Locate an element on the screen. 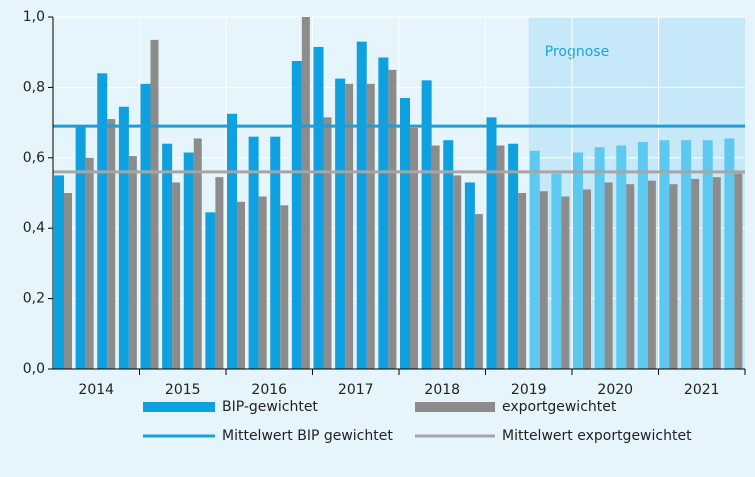 The height and width of the screenshot is (477, 755). x-tick-label: 2014 is located at coordinates (96, 390).